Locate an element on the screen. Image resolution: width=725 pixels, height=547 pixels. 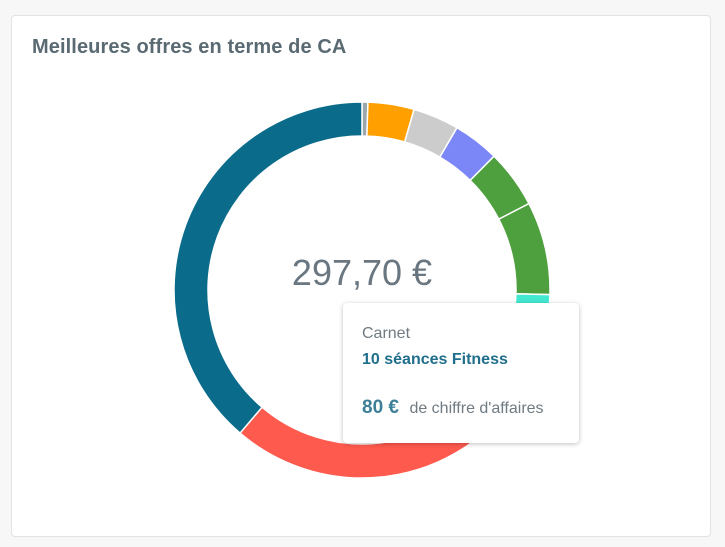
card-title: Meilleures offres en terme de CA is located at coordinates (189, 47).